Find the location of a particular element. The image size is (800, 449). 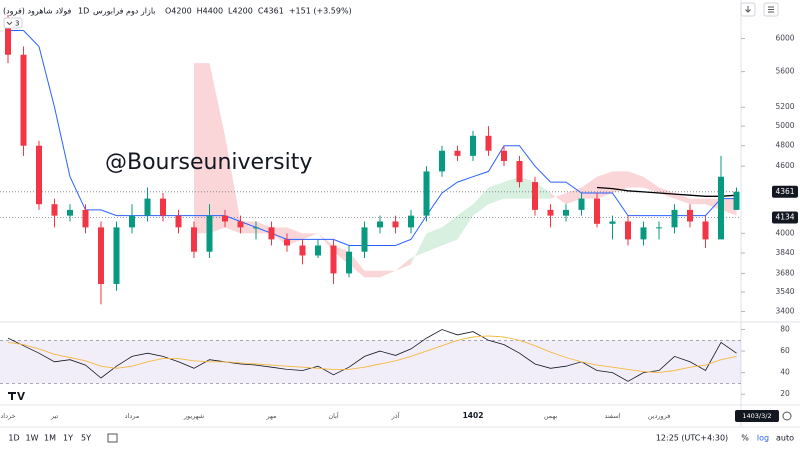

x-tick-label: تیر is located at coordinates (54, 416).